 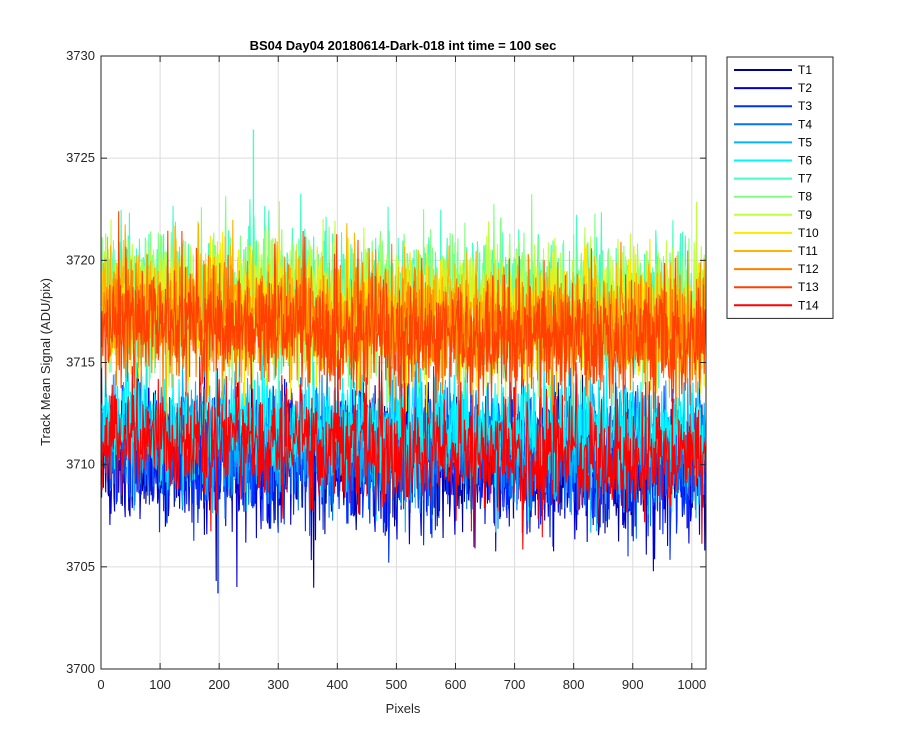 I want to click on x-tick-label: 500, so click(x=397, y=684).